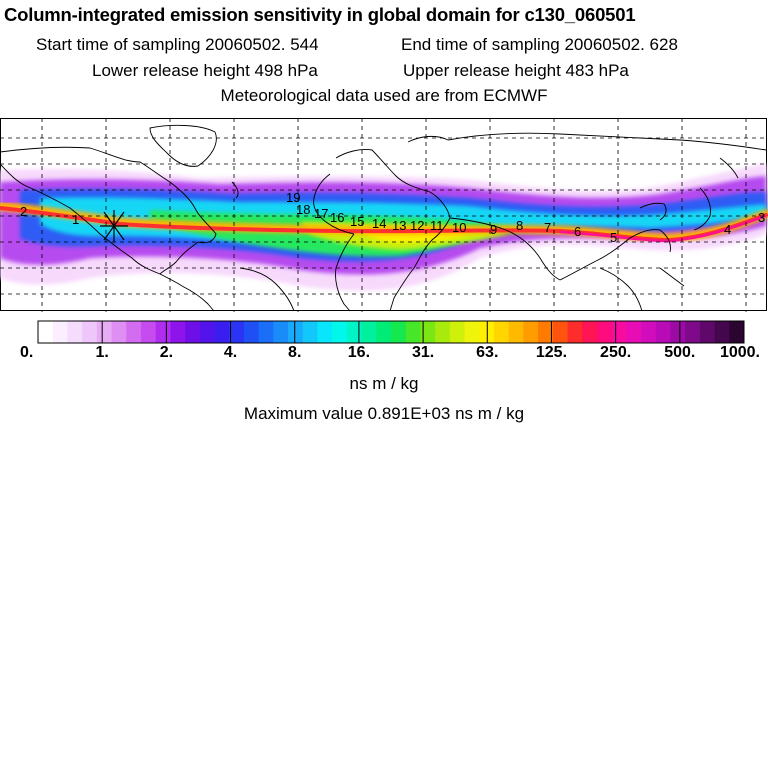  What do you see at coordinates (547, 227) in the screenshot?
I see `trajectory-label: 7` at bounding box center [547, 227].